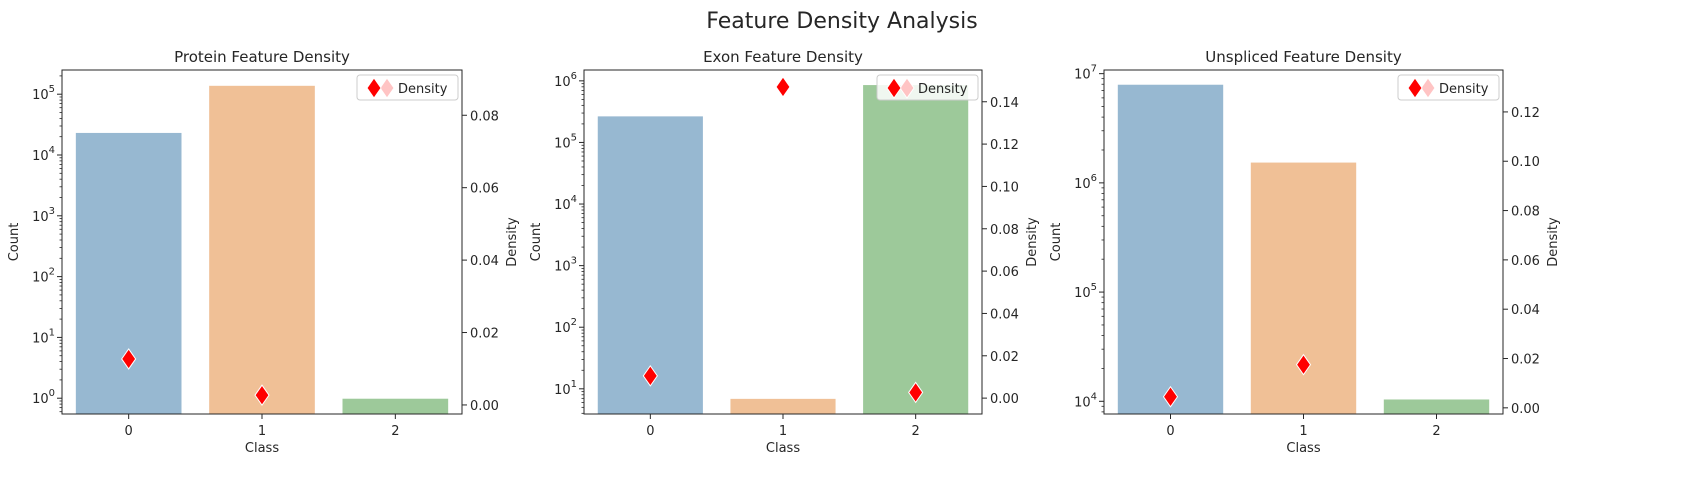 This screenshot has width=1684, height=498. Describe the element at coordinates (52, 393) in the screenshot. I see `y-tick-exponent: 0` at that location.